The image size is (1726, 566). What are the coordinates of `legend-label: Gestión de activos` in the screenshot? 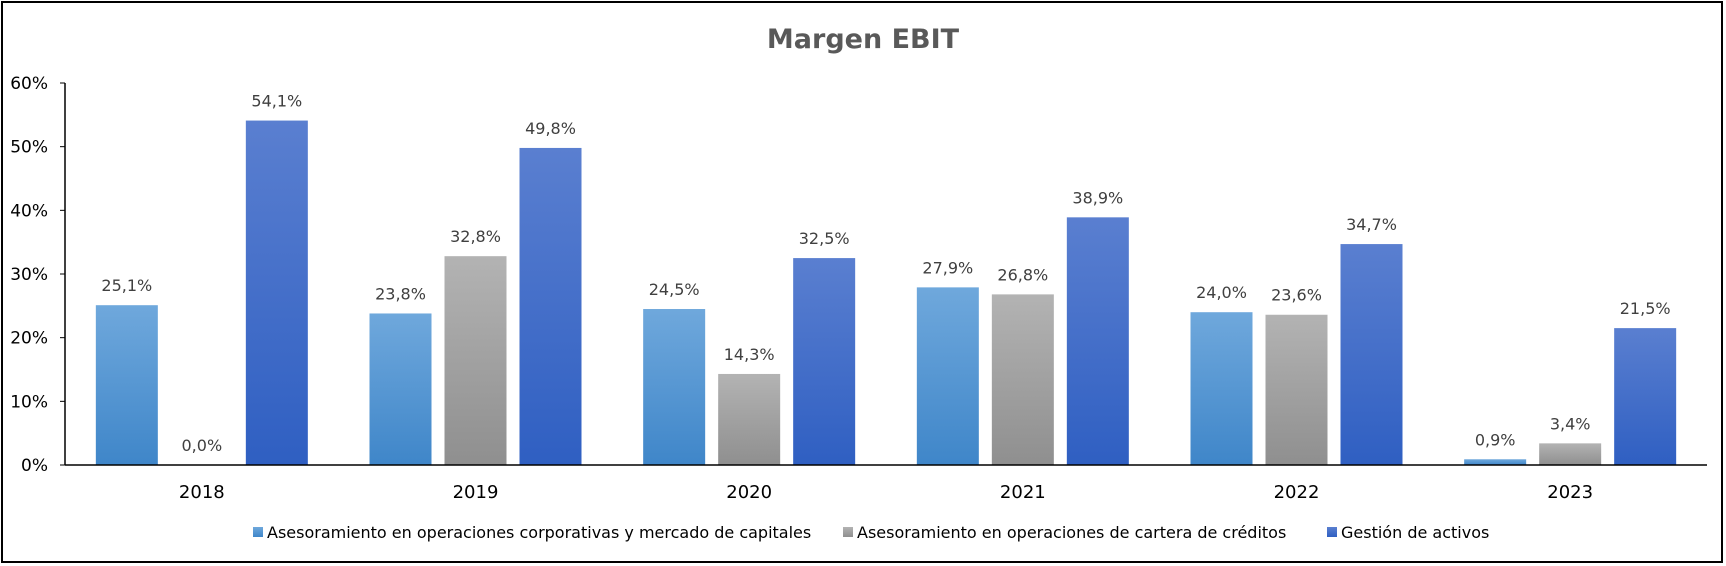 It's located at (1415, 532).